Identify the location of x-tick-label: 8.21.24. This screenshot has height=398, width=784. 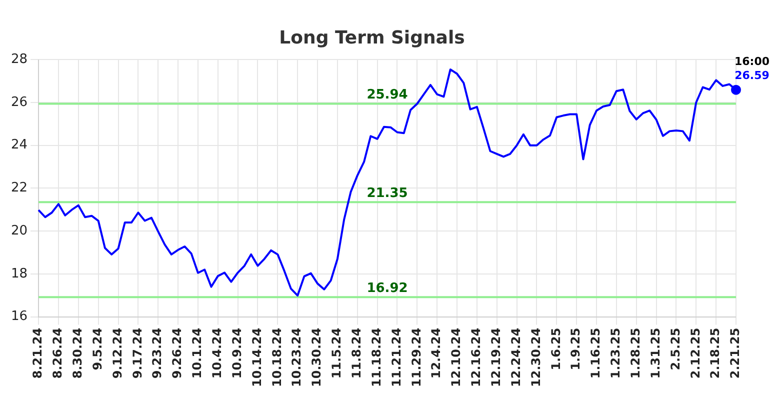
(37, 353).